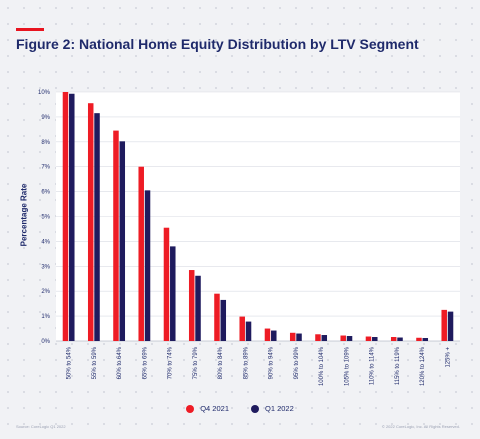 Image resolution: width=480 pixels, height=439 pixels. Describe the element at coordinates (272, 362) in the screenshot. I see `x-tick-label: 90% to 94%` at that location.